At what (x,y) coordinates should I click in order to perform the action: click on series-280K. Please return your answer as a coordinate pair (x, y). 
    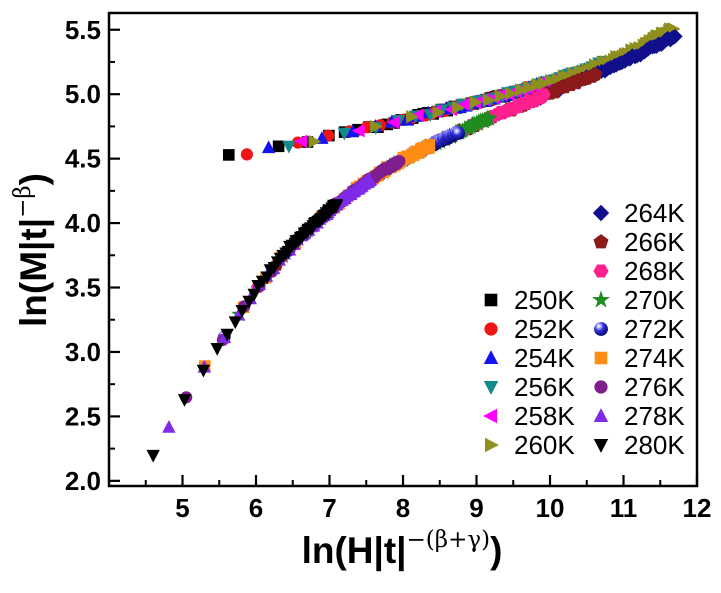
    Looking at the image, I should click on (245, 331).